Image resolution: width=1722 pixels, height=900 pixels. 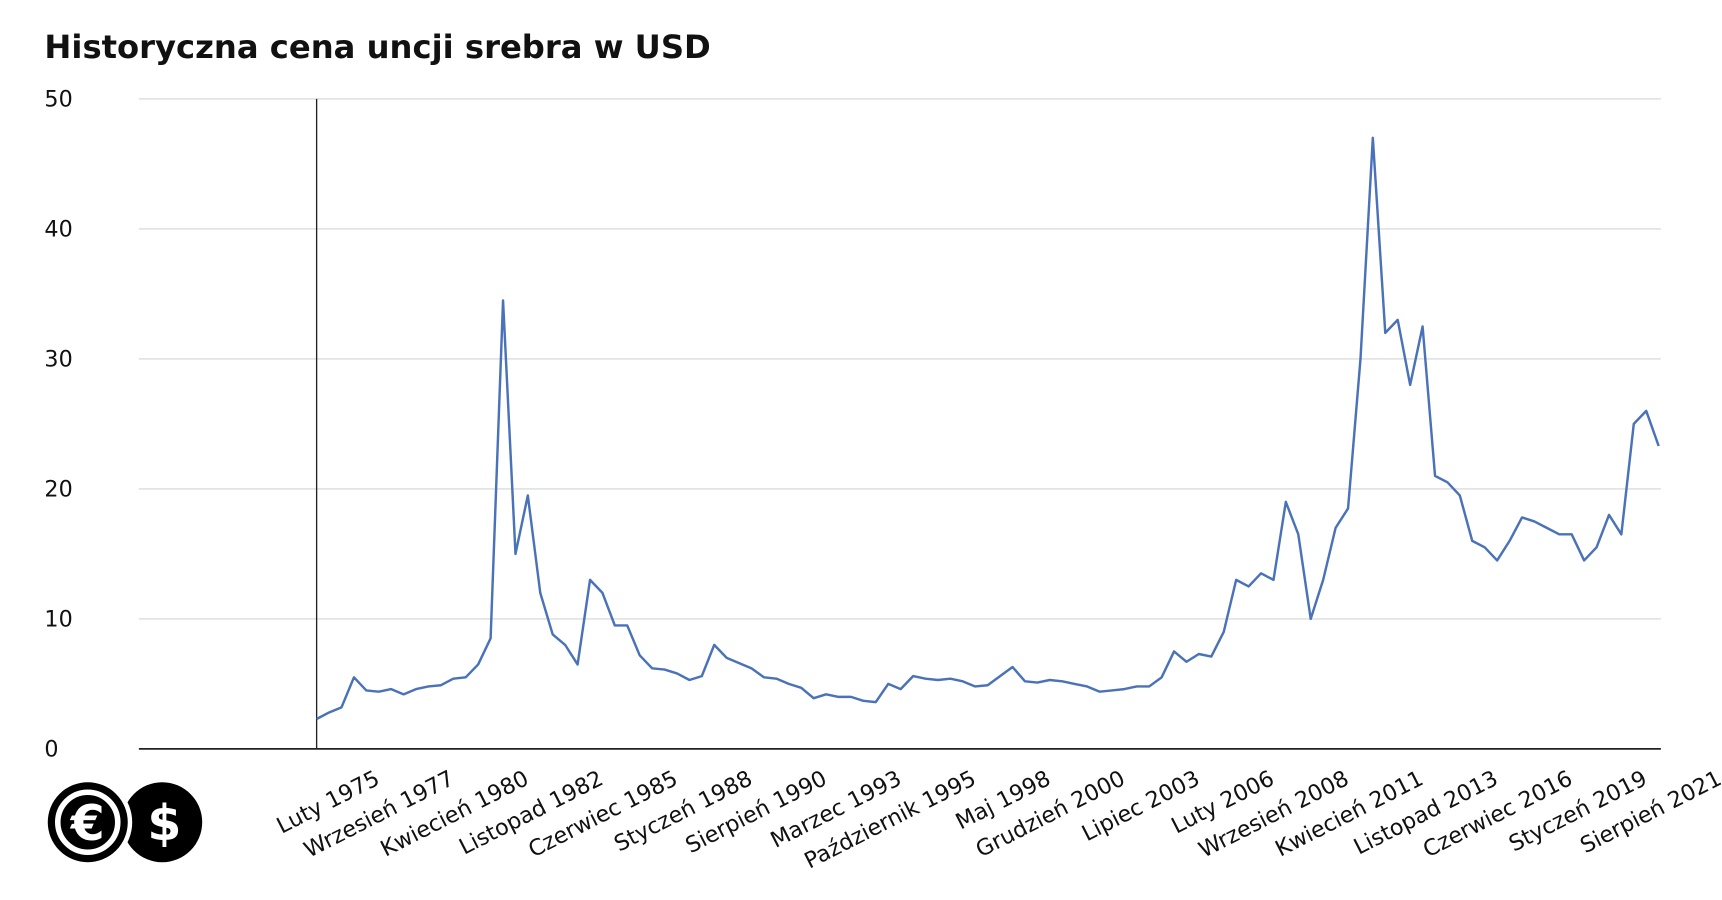 What do you see at coordinates (377, 47) in the screenshot?
I see `chart-title: Historyczna cena uncji srebra w USD` at bounding box center [377, 47].